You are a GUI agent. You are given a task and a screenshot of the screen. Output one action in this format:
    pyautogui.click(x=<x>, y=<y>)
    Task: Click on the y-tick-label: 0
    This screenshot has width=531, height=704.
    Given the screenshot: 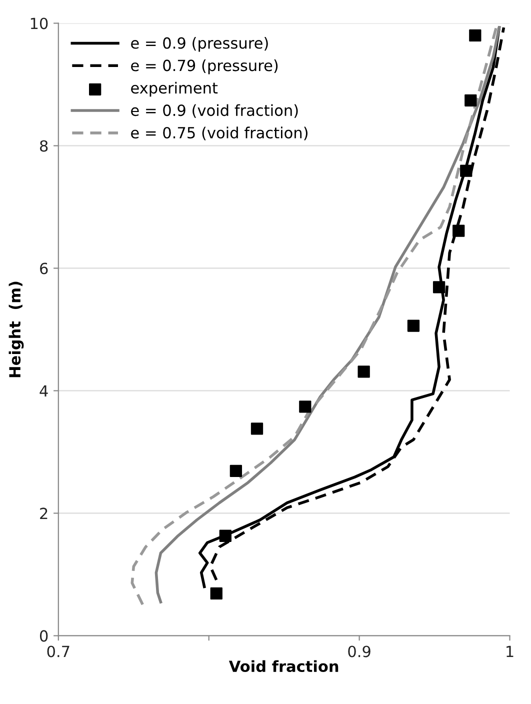 What is the action you would take?
    pyautogui.click(x=44, y=636)
    